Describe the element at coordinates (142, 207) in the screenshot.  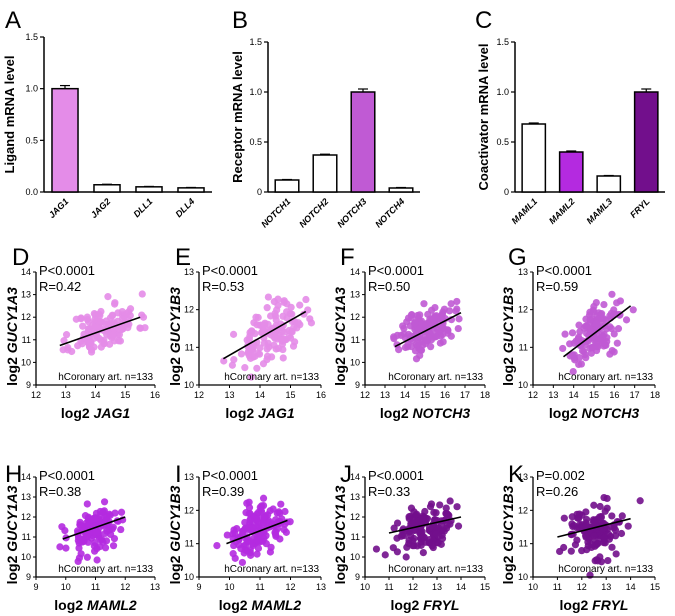
I see `category-label: DLL1` at that location.